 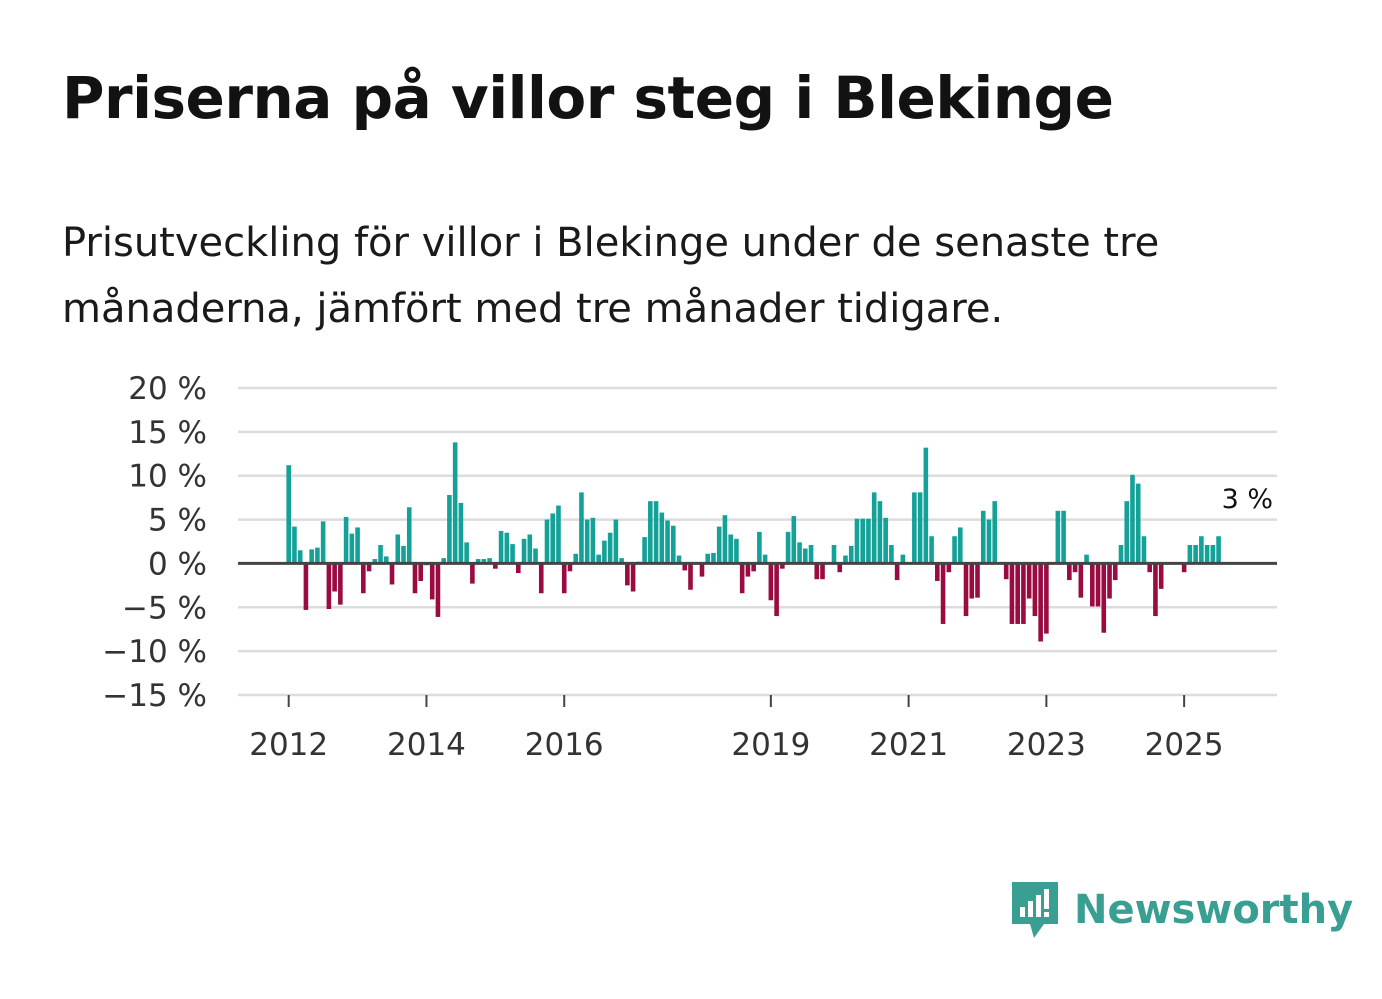 What do you see at coordinates (1035, 910) in the screenshot?
I see `newsworthy-logo-icon` at bounding box center [1035, 910].